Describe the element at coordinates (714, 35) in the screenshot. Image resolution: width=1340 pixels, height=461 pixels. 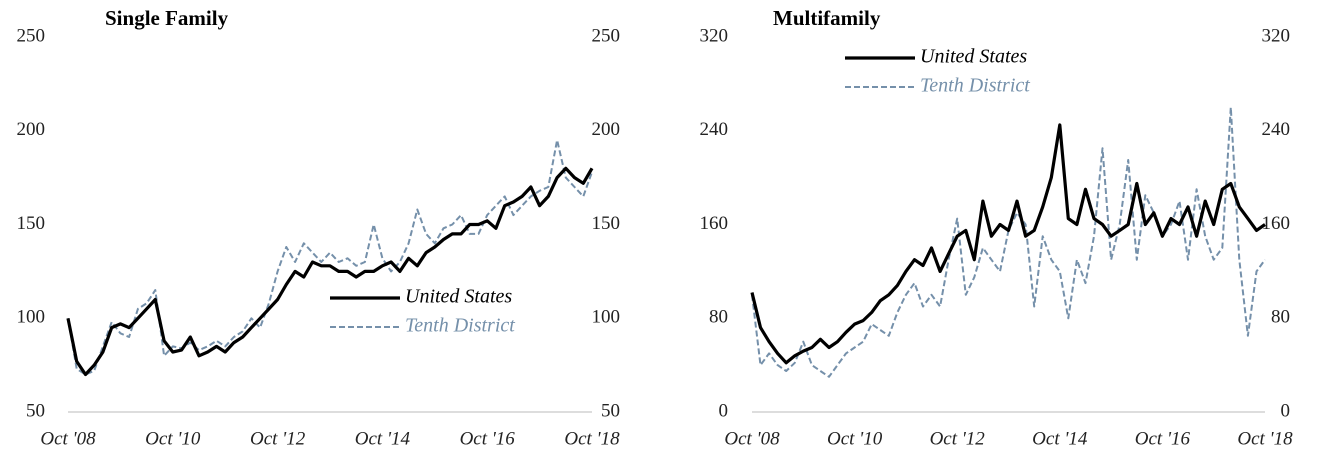
I see `y-tick-label: 320` at that location.